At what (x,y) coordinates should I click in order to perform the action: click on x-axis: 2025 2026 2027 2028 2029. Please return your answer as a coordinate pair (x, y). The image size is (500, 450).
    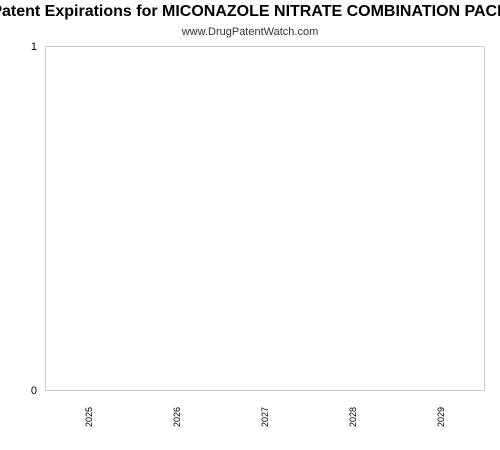
    Looking at the image, I should click on (265, 417).